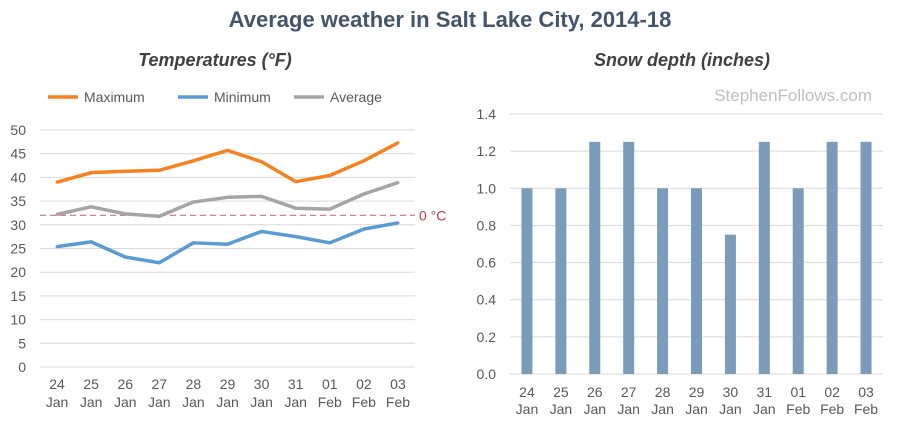  What do you see at coordinates (215, 60) in the screenshot?
I see `temperature-chart-title: Temperatures (°F)` at bounding box center [215, 60].